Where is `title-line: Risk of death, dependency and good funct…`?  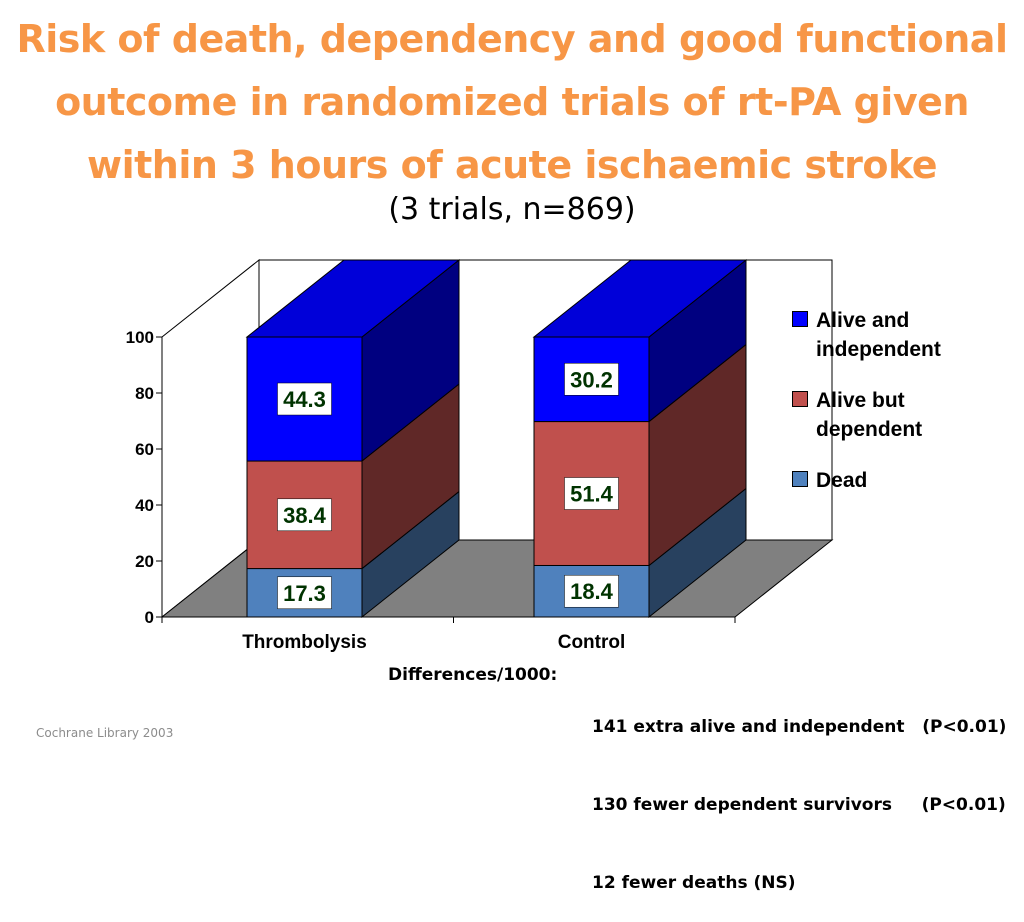 title-line: Risk of death, dependency and good funct… is located at coordinates (512, 39).